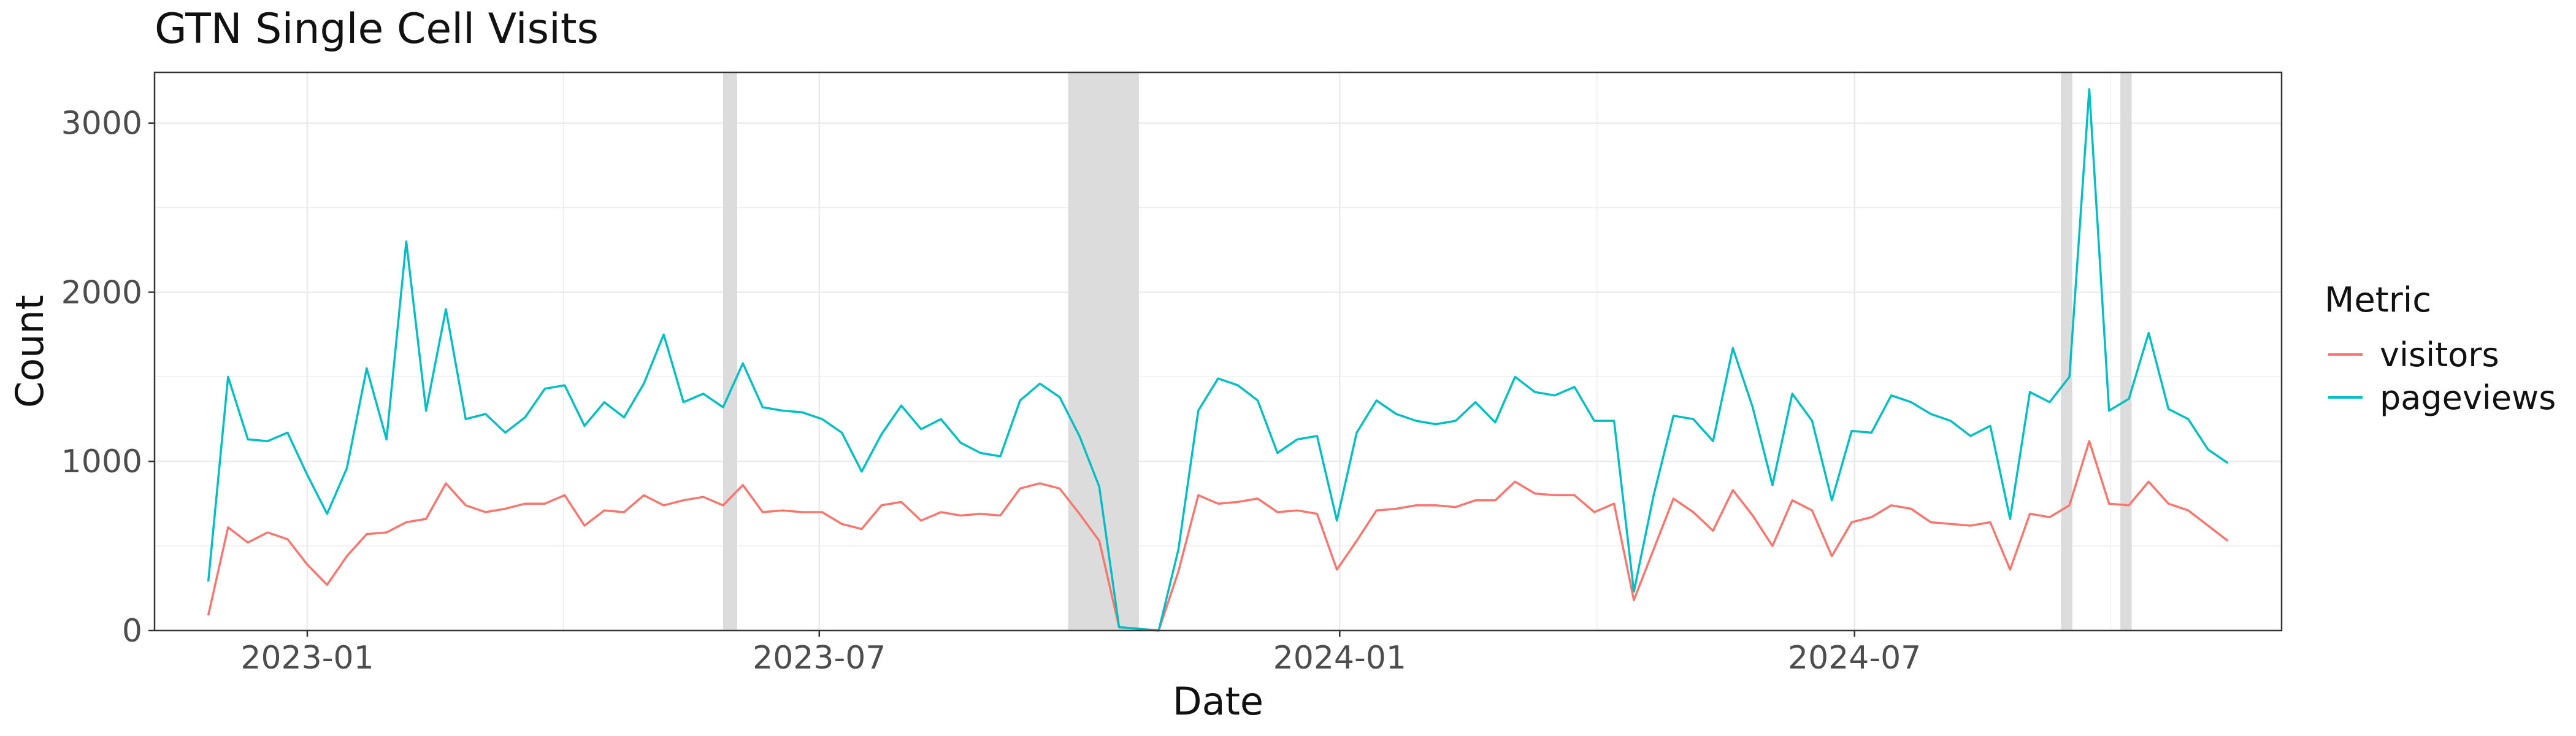 Image resolution: width=2576 pixels, height=736 pixels. I want to click on x-tick-label: 2023-01, so click(307, 658).